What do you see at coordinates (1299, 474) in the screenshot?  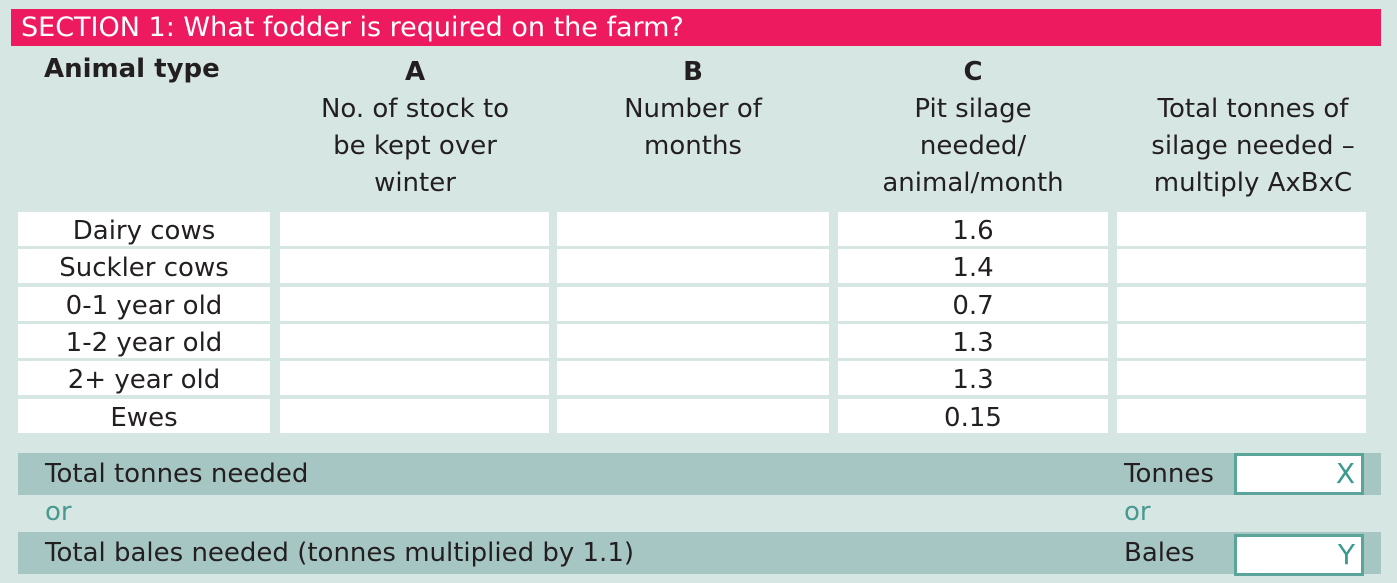 I see `total-tonnes-answer-box: X` at bounding box center [1299, 474].